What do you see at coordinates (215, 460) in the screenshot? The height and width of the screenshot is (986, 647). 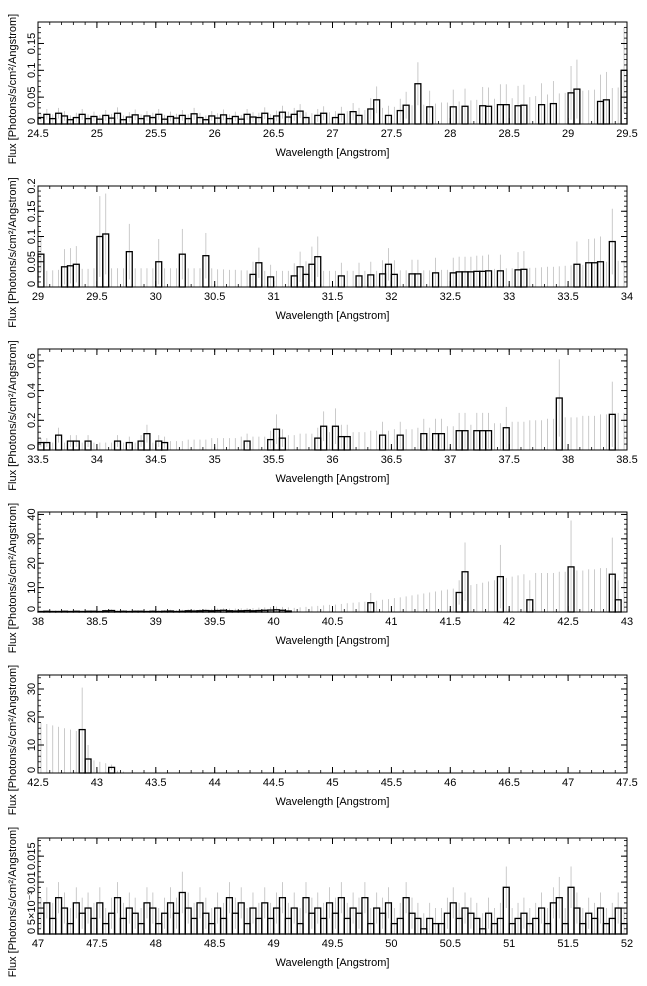 I see `x-tick-label: 35` at bounding box center [215, 460].